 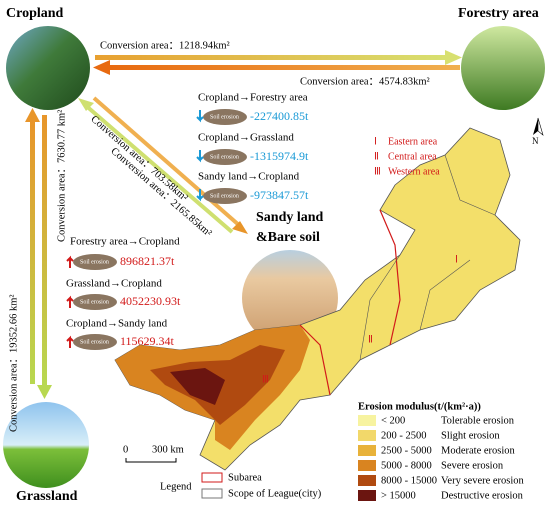 I want to click on flow-label: Cropland→Sandy land, so click(x=117, y=324).